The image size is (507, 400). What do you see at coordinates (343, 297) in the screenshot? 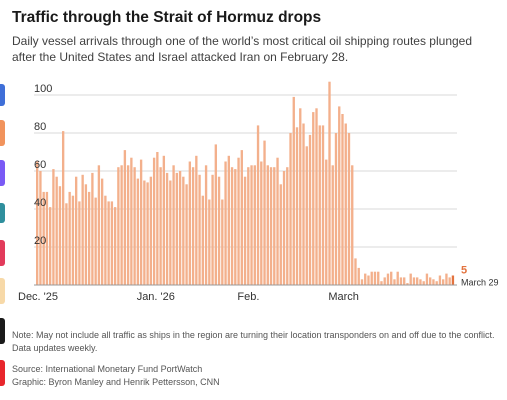
I see `x-tick-label: March` at bounding box center [343, 297].